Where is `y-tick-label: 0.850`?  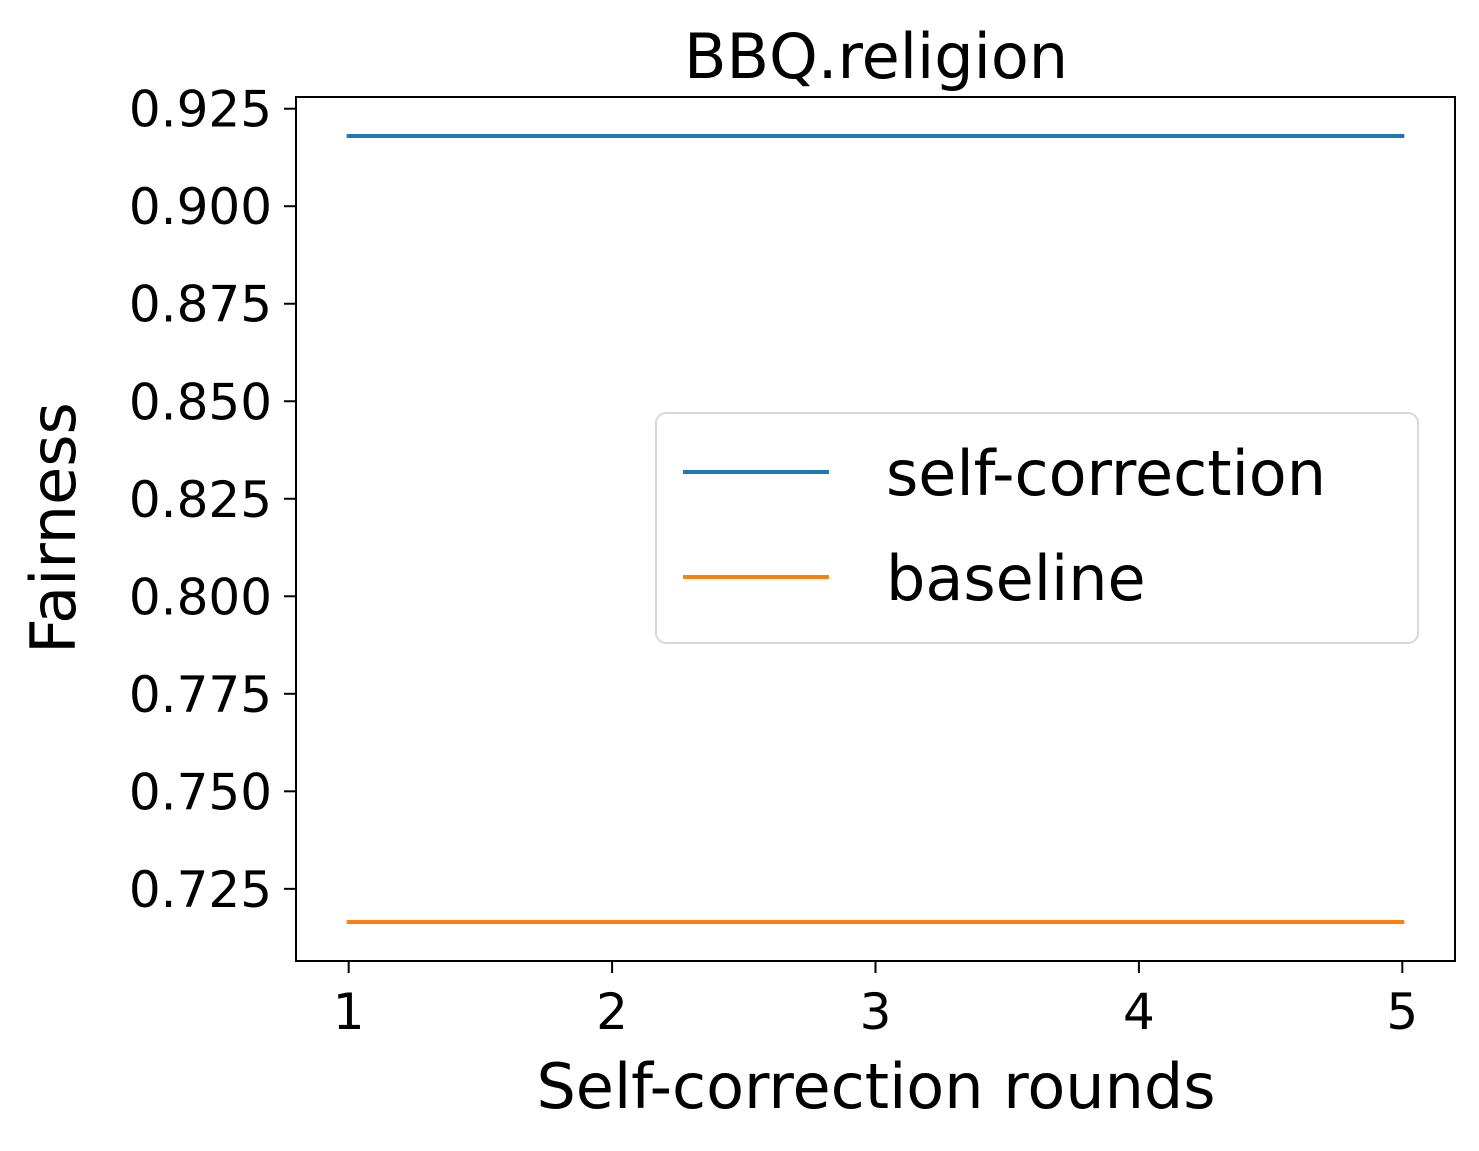
y-tick-label: 0.850 is located at coordinates (200, 402).